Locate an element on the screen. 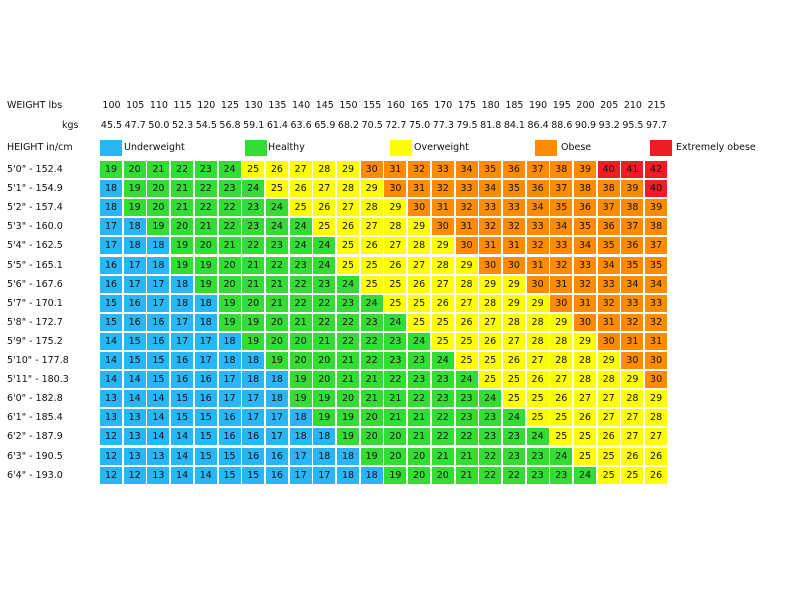 This screenshot has width=800, height=600. weight-lbs-label: 215 is located at coordinates (656, 105).